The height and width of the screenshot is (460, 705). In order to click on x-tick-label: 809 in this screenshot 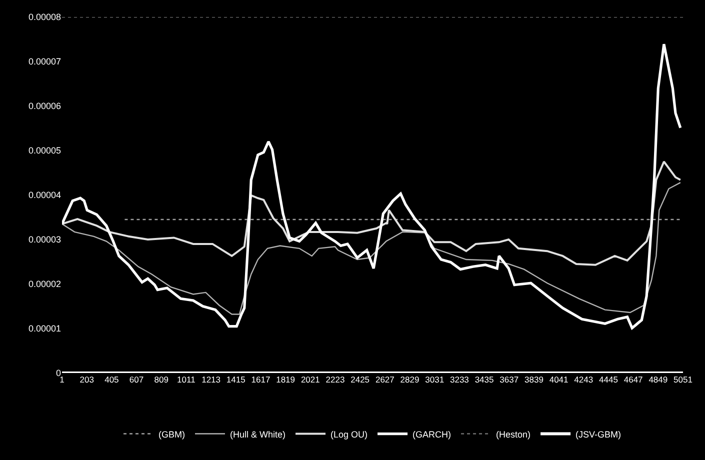, I will do `click(161, 379)`.